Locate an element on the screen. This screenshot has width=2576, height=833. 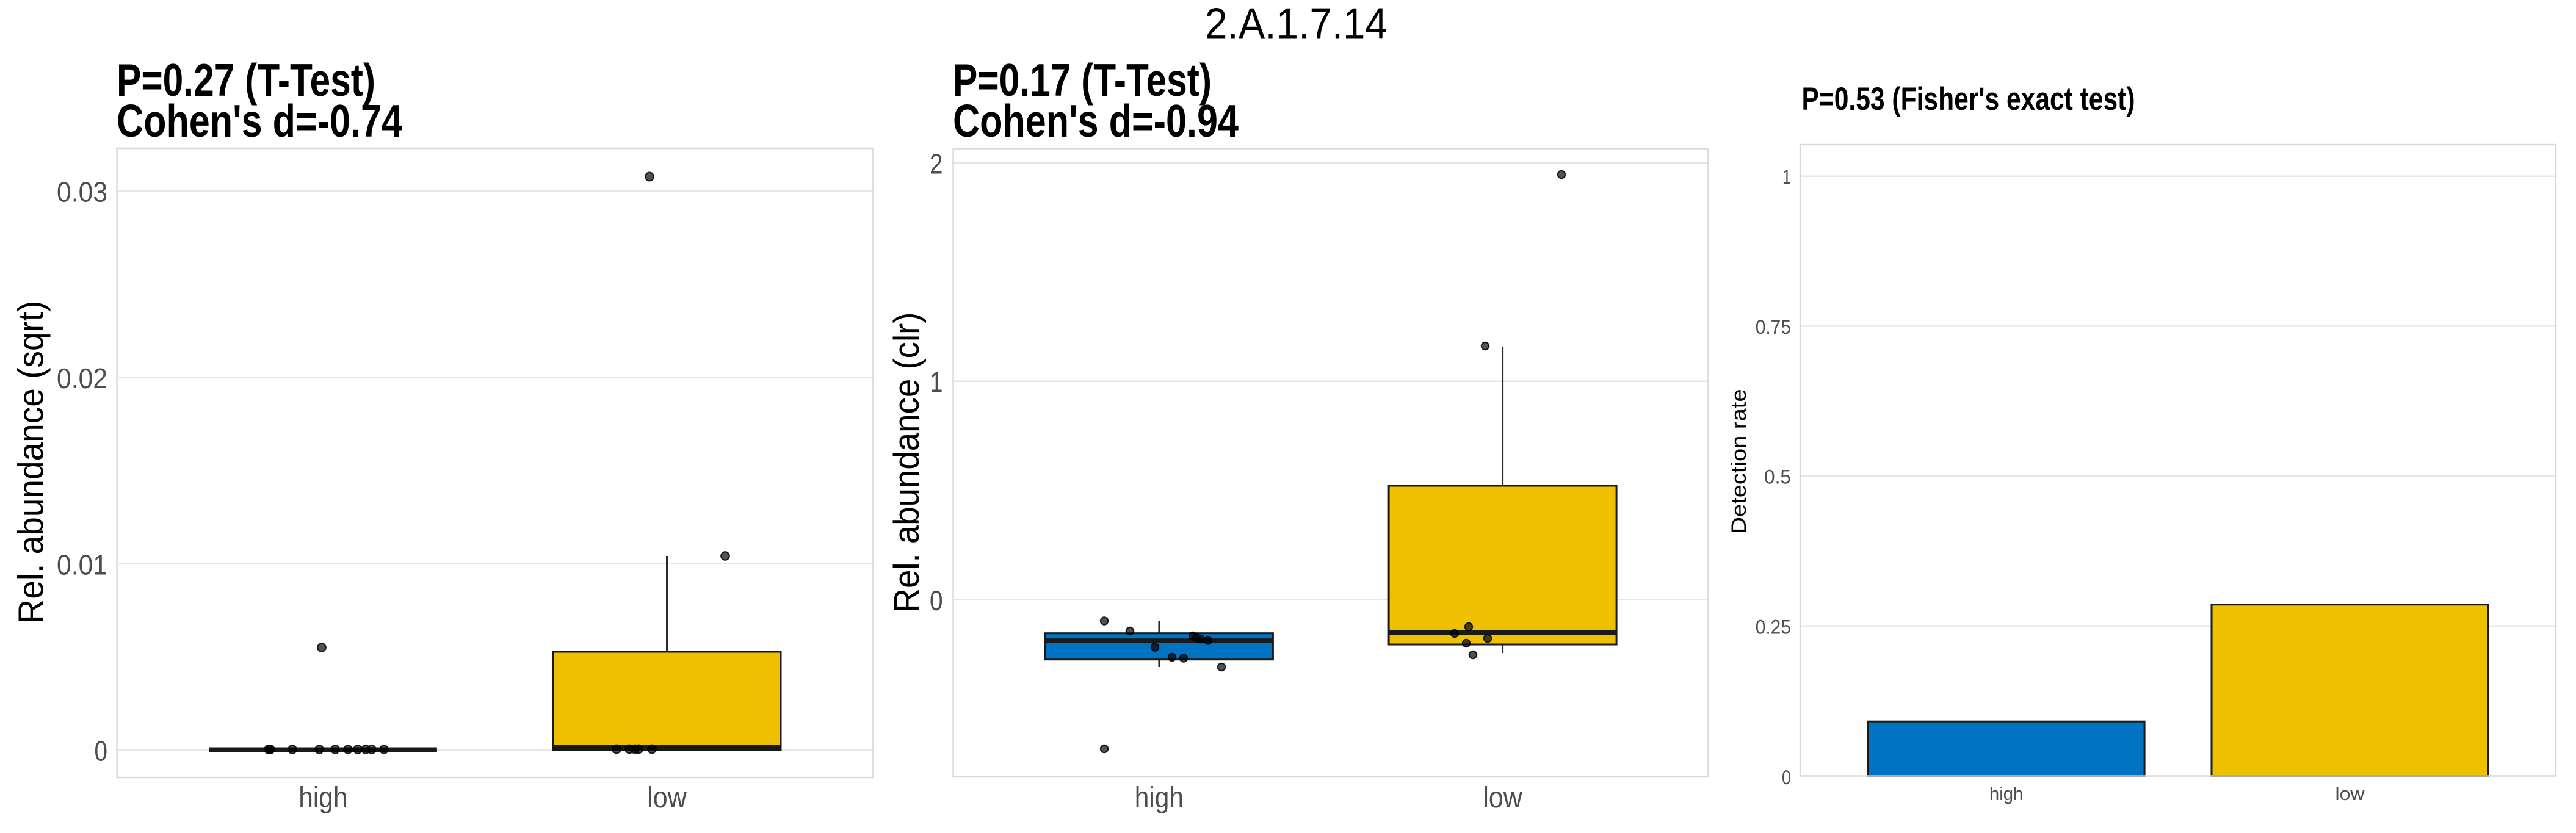
svg-text: Detection rate is located at coordinates (1739, 462).